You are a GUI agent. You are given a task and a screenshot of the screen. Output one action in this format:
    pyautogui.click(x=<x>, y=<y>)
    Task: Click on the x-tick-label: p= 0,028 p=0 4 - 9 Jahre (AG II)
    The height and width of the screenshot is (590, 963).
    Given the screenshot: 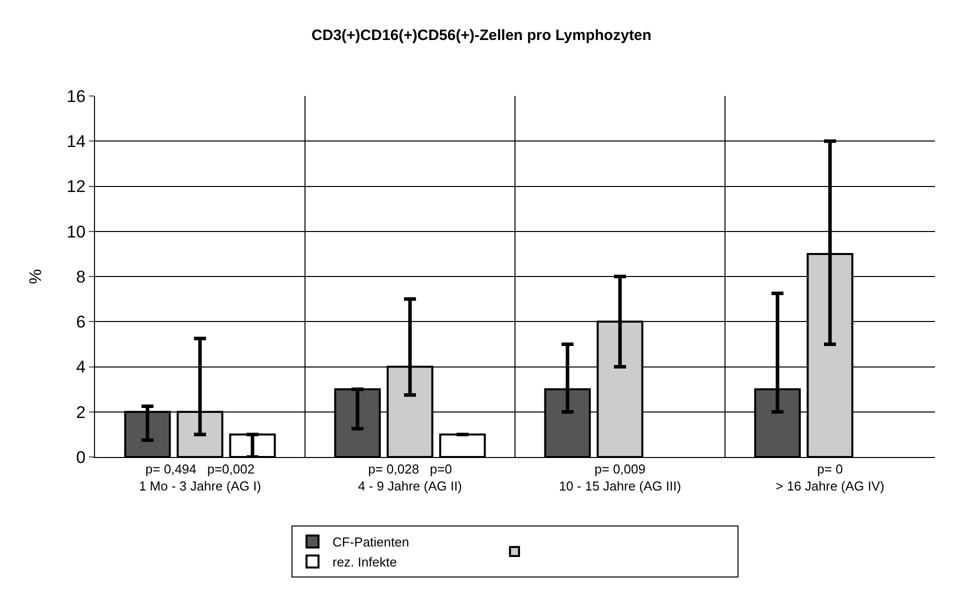 What is the action you would take?
    pyautogui.click(x=410, y=478)
    